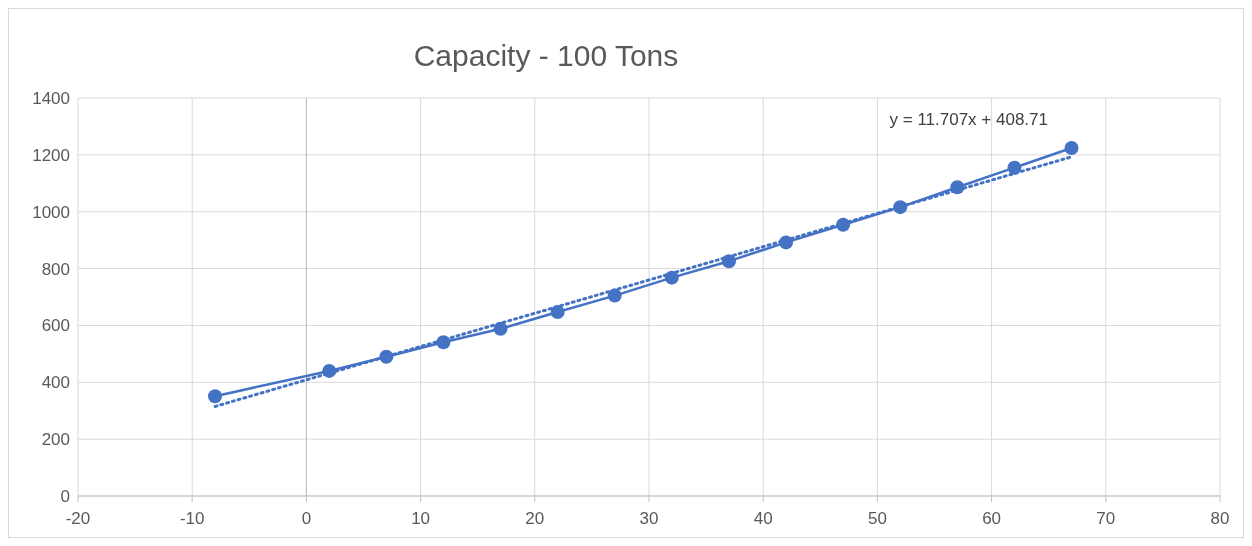 The height and width of the screenshot is (546, 1252). Describe the element at coordinates (55, 440) in the screenshot. I see `y-tick-label: 200` at that location.